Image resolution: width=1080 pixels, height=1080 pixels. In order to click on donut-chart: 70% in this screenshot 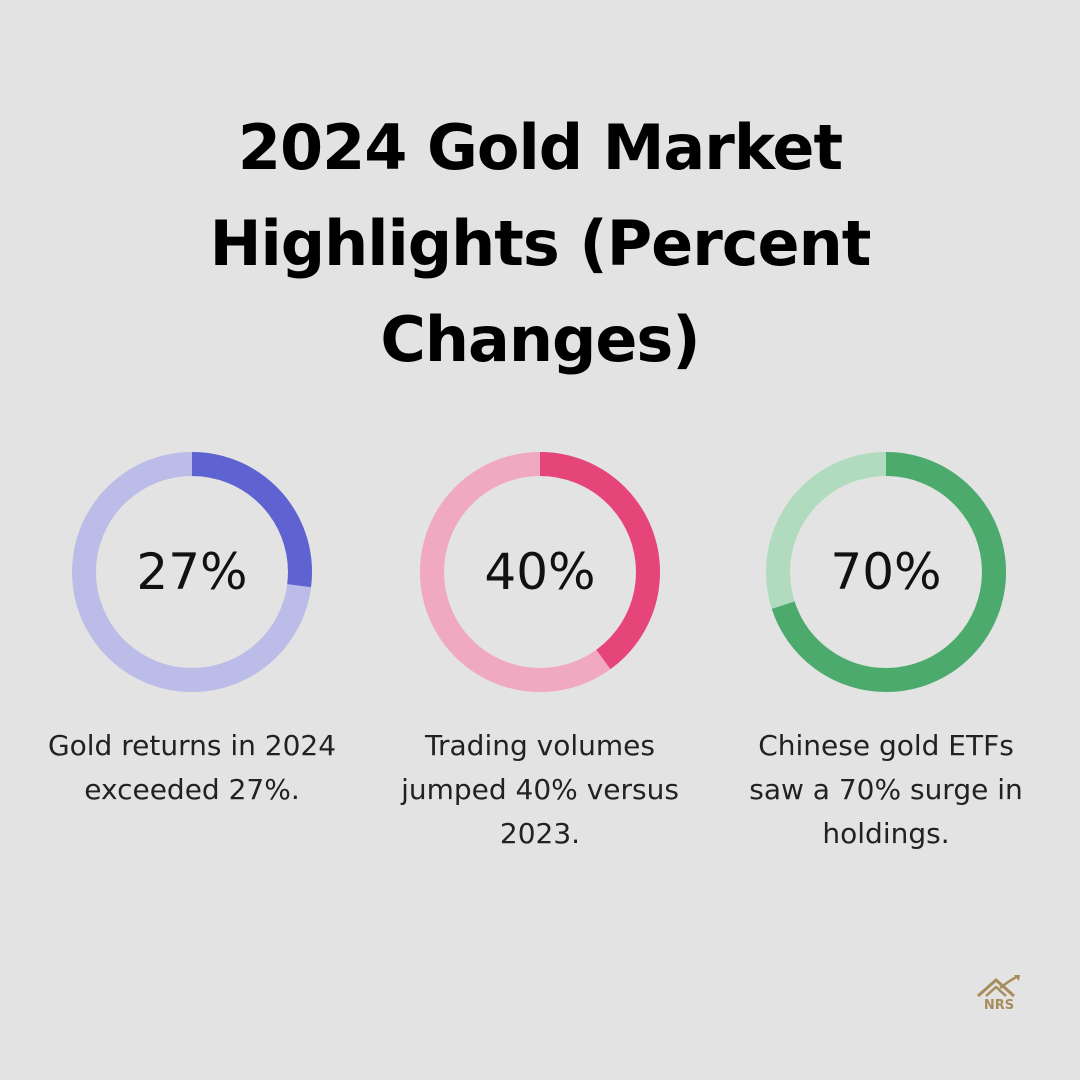, I will do `click(886, 572)`.